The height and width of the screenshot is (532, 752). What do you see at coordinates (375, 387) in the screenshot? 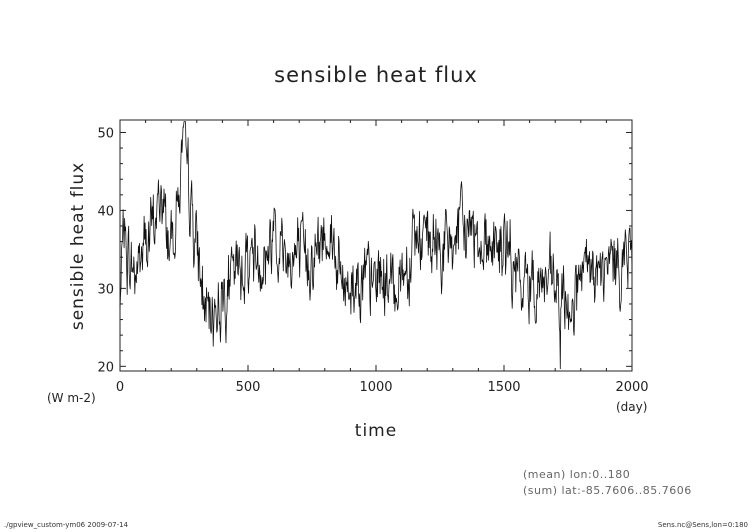
I see `x-tick-label: 1000` at bounding box center [375, 387].